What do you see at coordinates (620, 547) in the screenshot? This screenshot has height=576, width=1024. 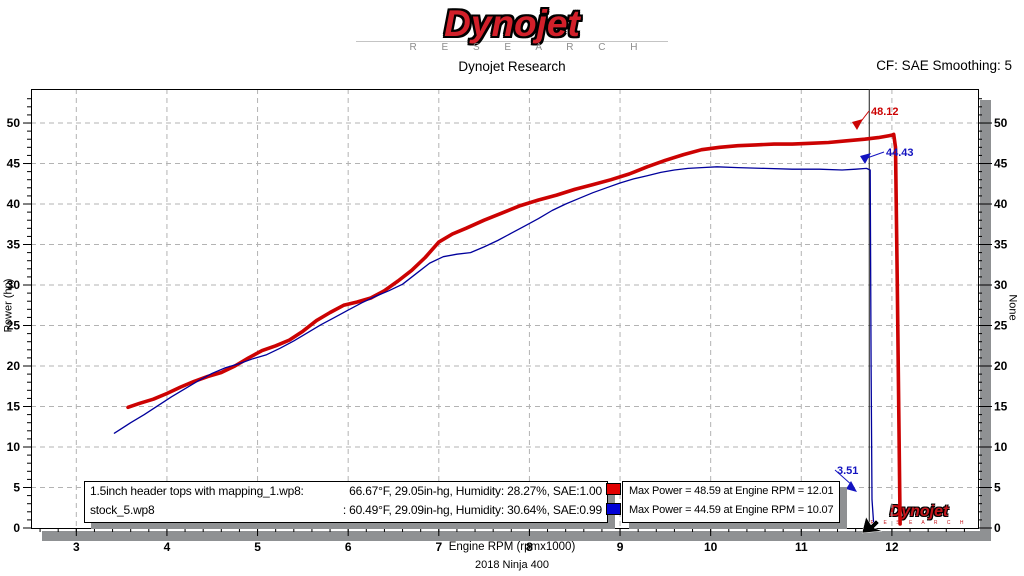 I see `x-tick-label: 9` at bounding box center [620, 547].